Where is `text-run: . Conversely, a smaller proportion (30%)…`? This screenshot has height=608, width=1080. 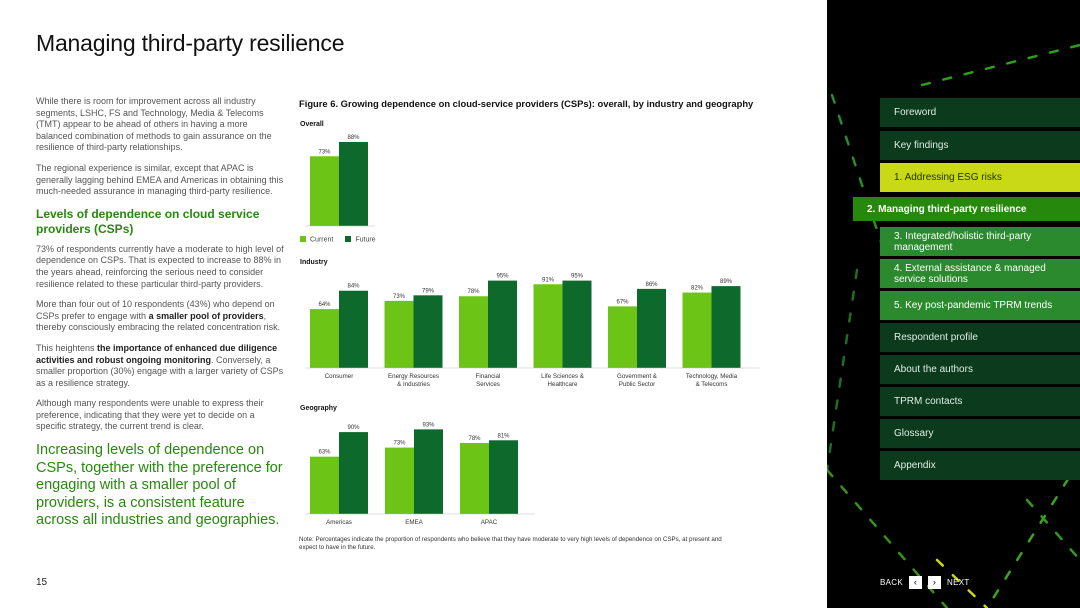
text-run: . Conversely, a smaller proportion (30%)… is located at coordinates (160, 371).